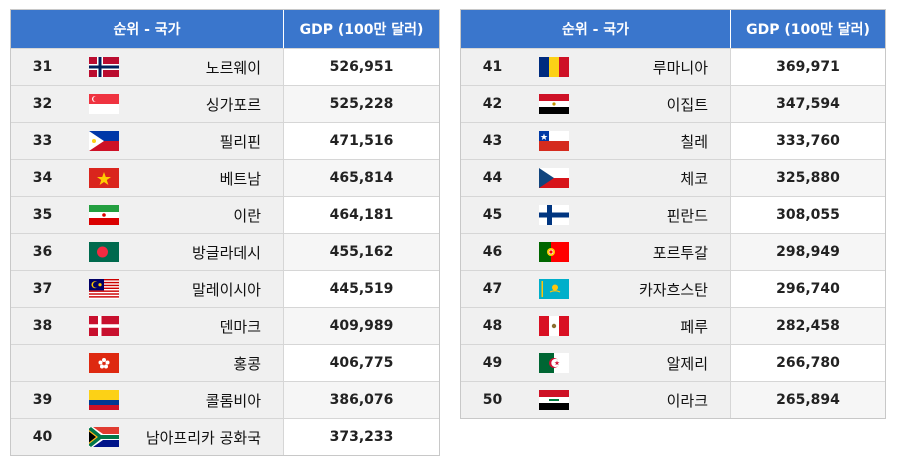  What do you see at coordinates (233, 400) in the screenshot?
I see `country-name: 콜롬비아` at bounding box center [233, 400].